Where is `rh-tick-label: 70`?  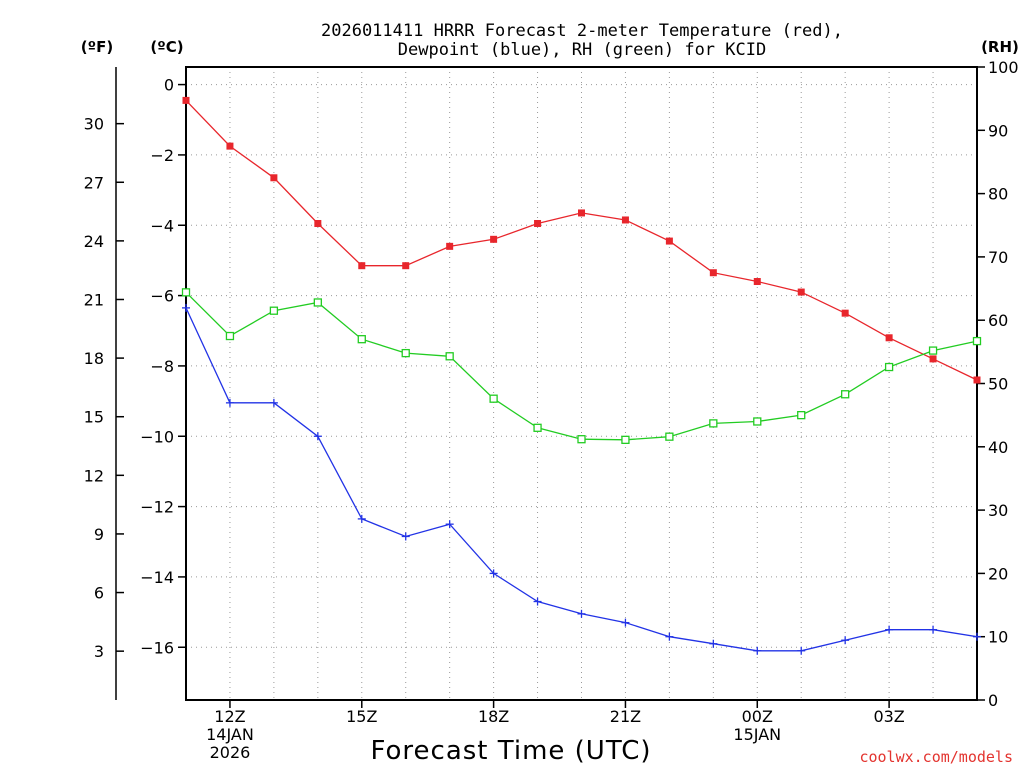 rh-tick-label: 70 is located at coordinates (998, 257).